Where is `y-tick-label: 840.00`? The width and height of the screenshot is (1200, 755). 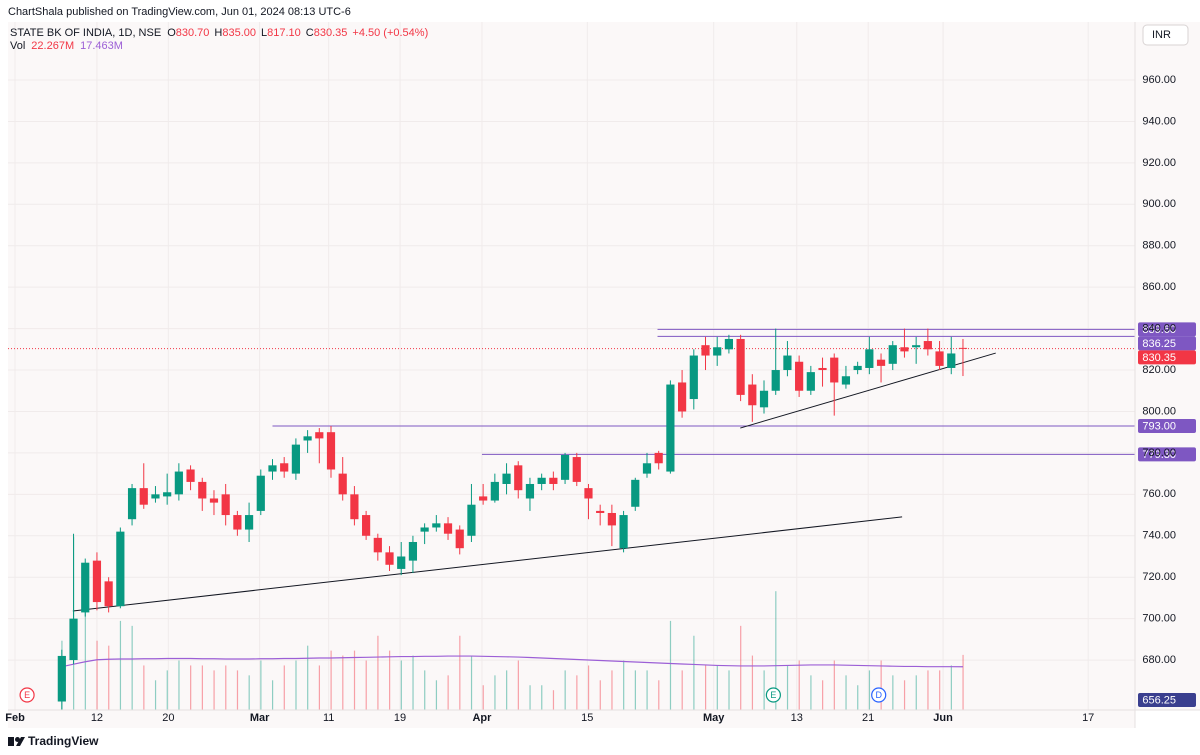 y-tick-label: 840.00 is located at coordinates (1159, 329).